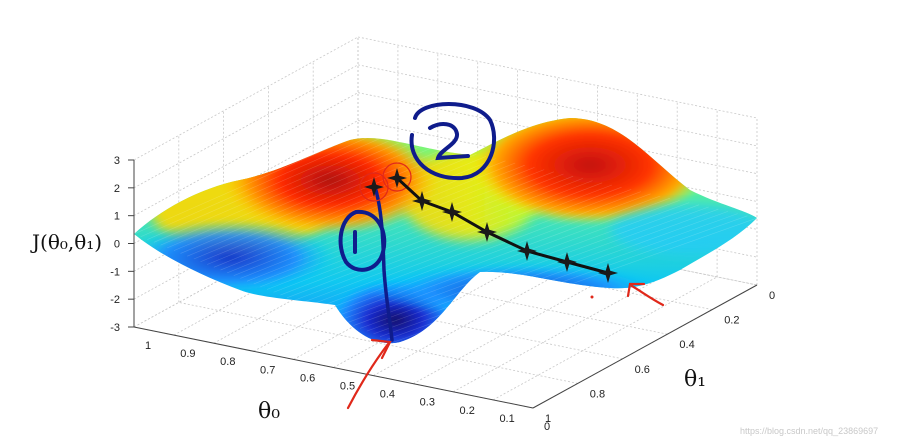 The height and width of the screenshot is (445, 903). I want to click on y-tick-label: 1, so click(548, 419).